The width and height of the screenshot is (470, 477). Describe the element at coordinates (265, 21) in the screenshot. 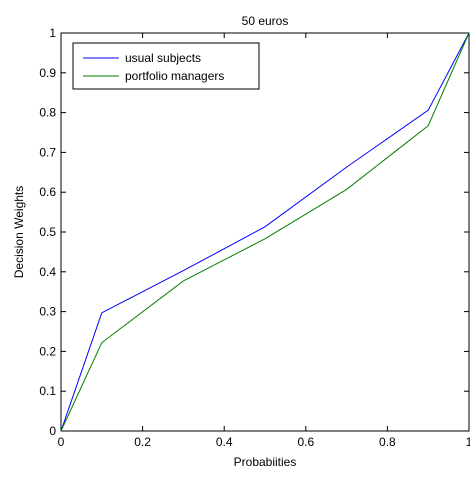

I see `chart-title: 50 euros` at that location.